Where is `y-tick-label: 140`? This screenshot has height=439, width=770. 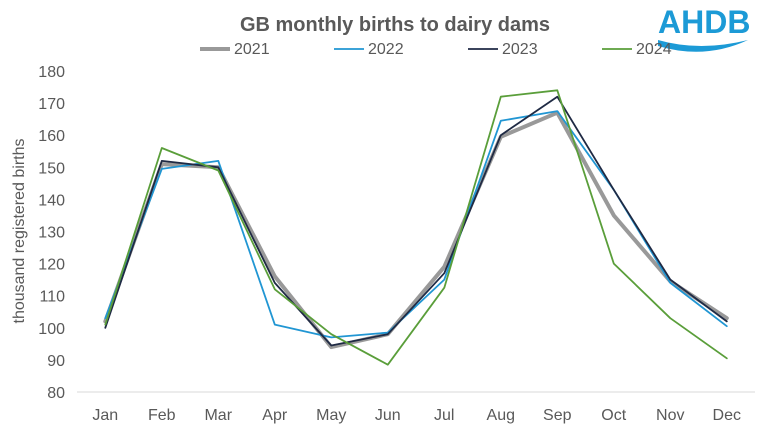 y-tick-label: 140 is located at coordinates (51, 200).